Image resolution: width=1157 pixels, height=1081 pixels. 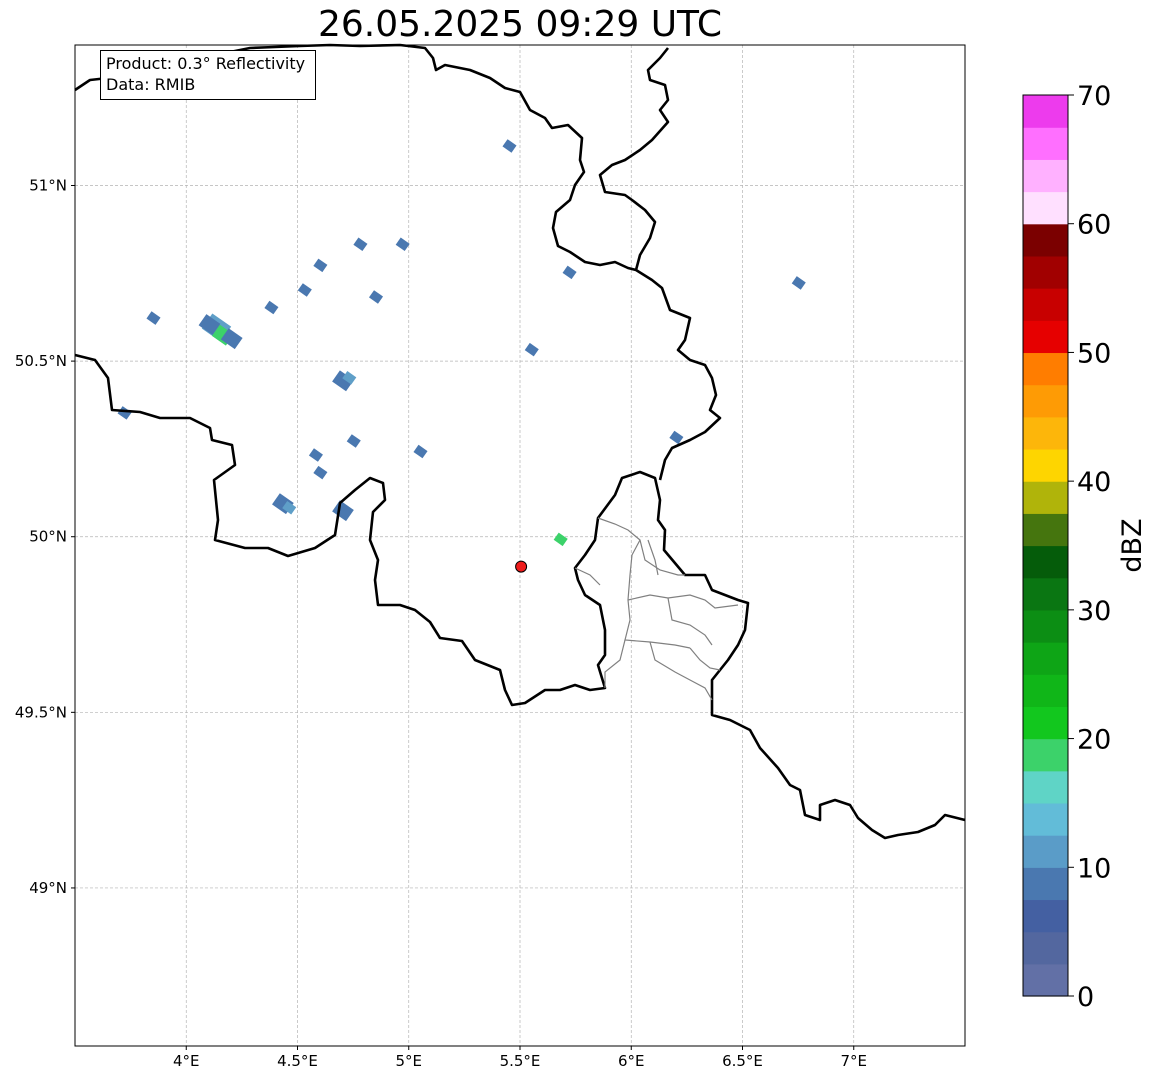 I want to click on radar-site-layer, so click(x=521, y=566).